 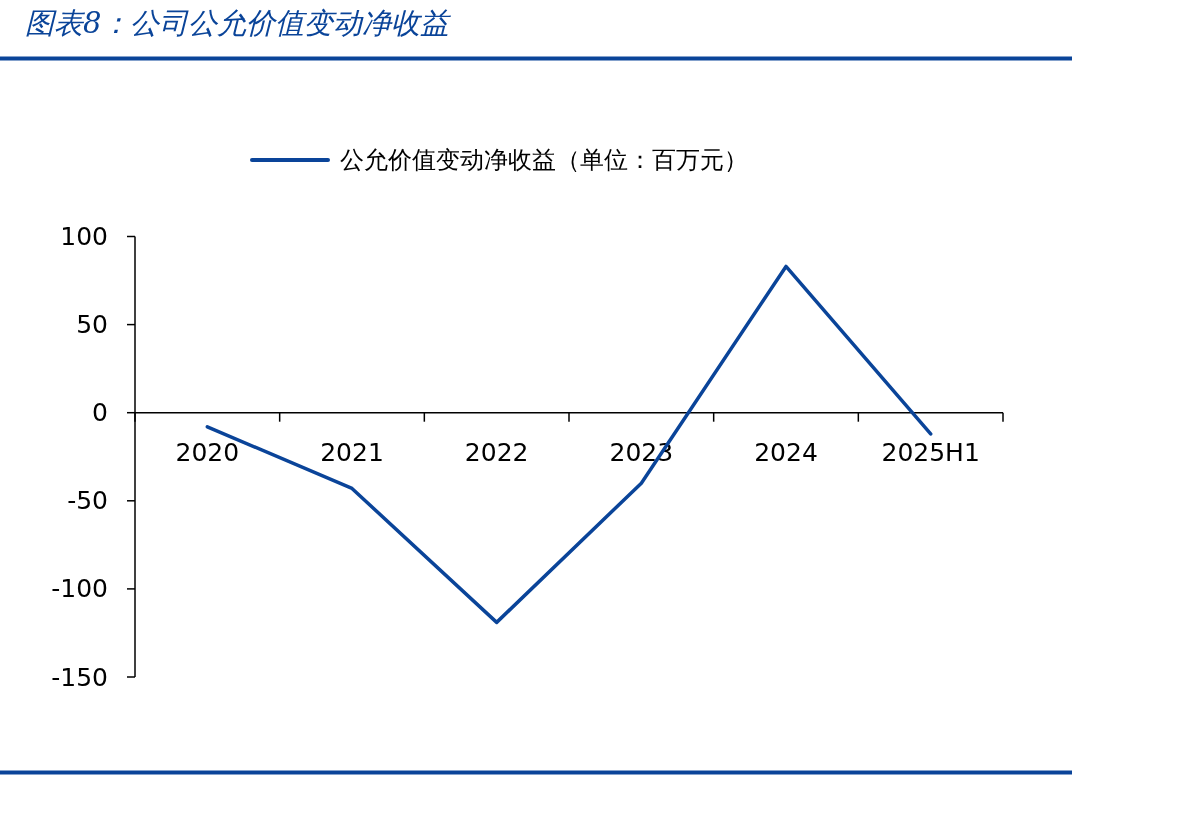 I want to click on x-tick-label: 2020, so click(x=207, y=453).